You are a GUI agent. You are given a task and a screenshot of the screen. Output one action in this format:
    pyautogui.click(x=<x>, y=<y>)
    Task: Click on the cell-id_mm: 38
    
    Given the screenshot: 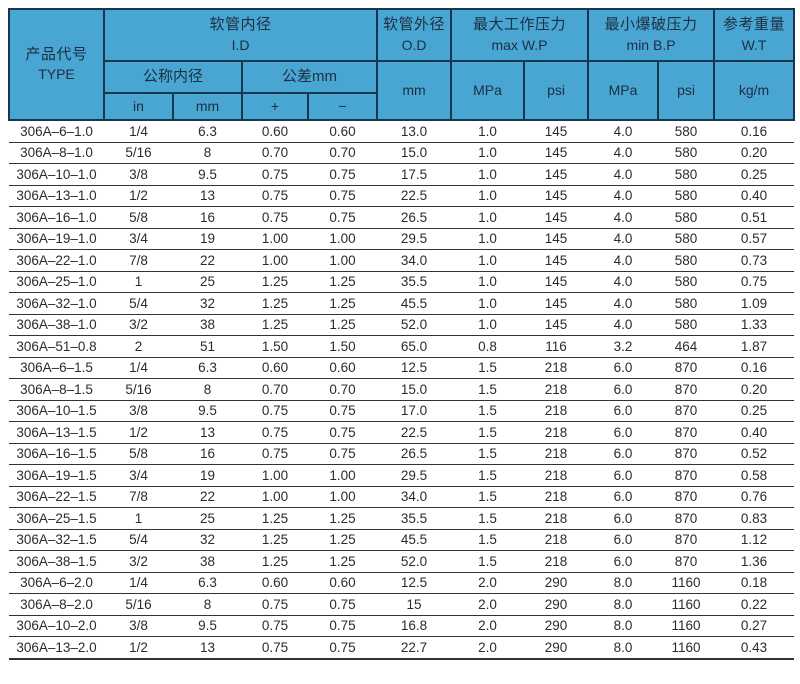 What is the action you would take?
    pyautogui.click(x=207, y=561)
    